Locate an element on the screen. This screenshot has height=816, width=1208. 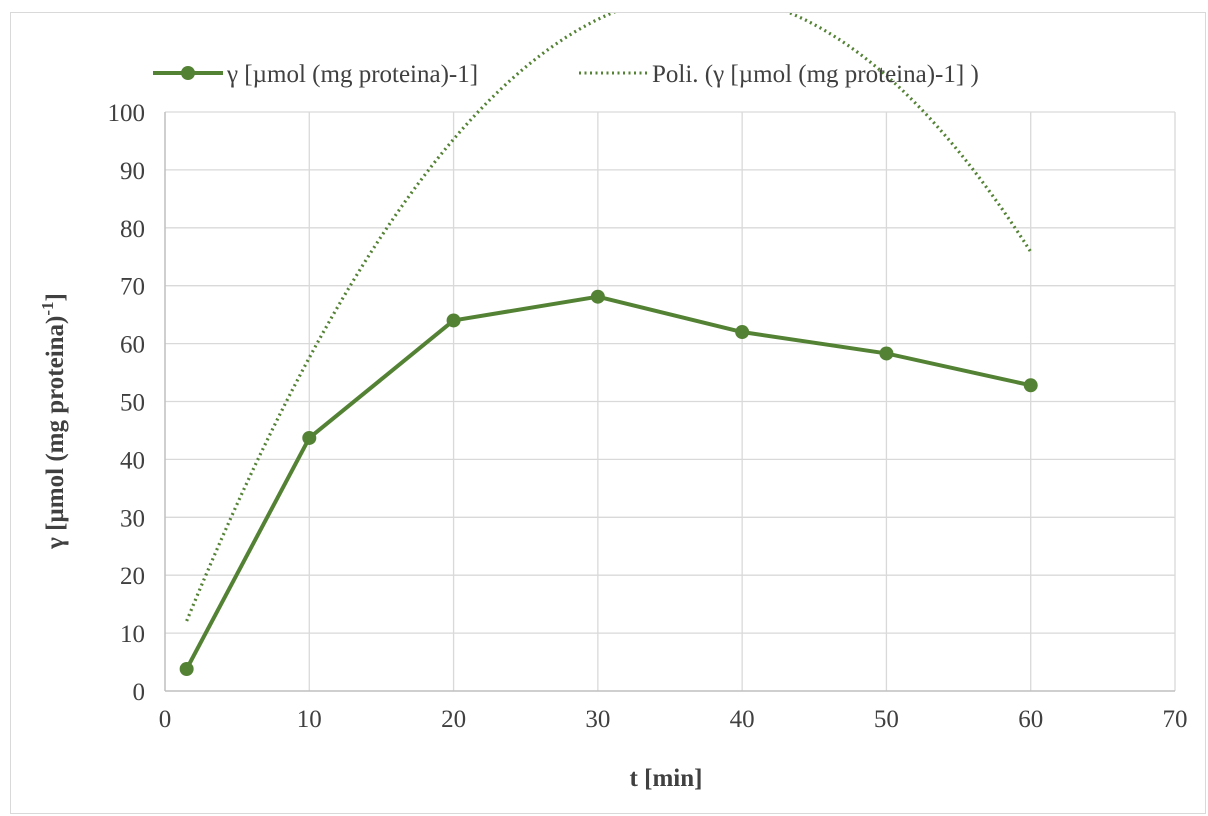
y-axis-title: γ [µmol (mg proteina)-1] is located at coordinates (53, 421).